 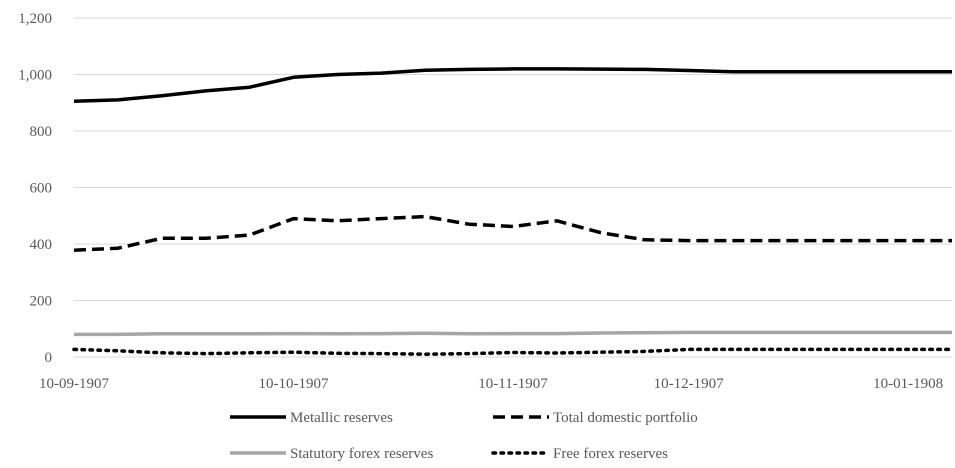 What do you see at coordinates (41, 245) in the screenshot?
I see `y-tick-label: 400` at bounding box center [41, 245].